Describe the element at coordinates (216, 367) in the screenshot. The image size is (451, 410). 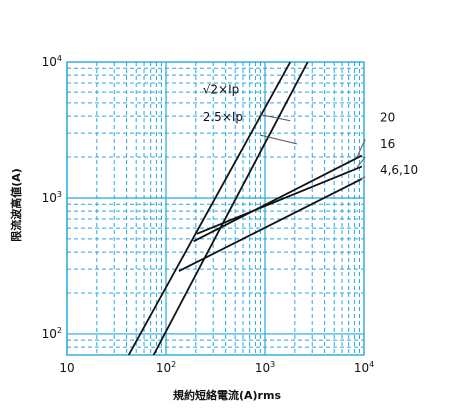
I see `x-tick-labels: 10 102 103 104` at that location.